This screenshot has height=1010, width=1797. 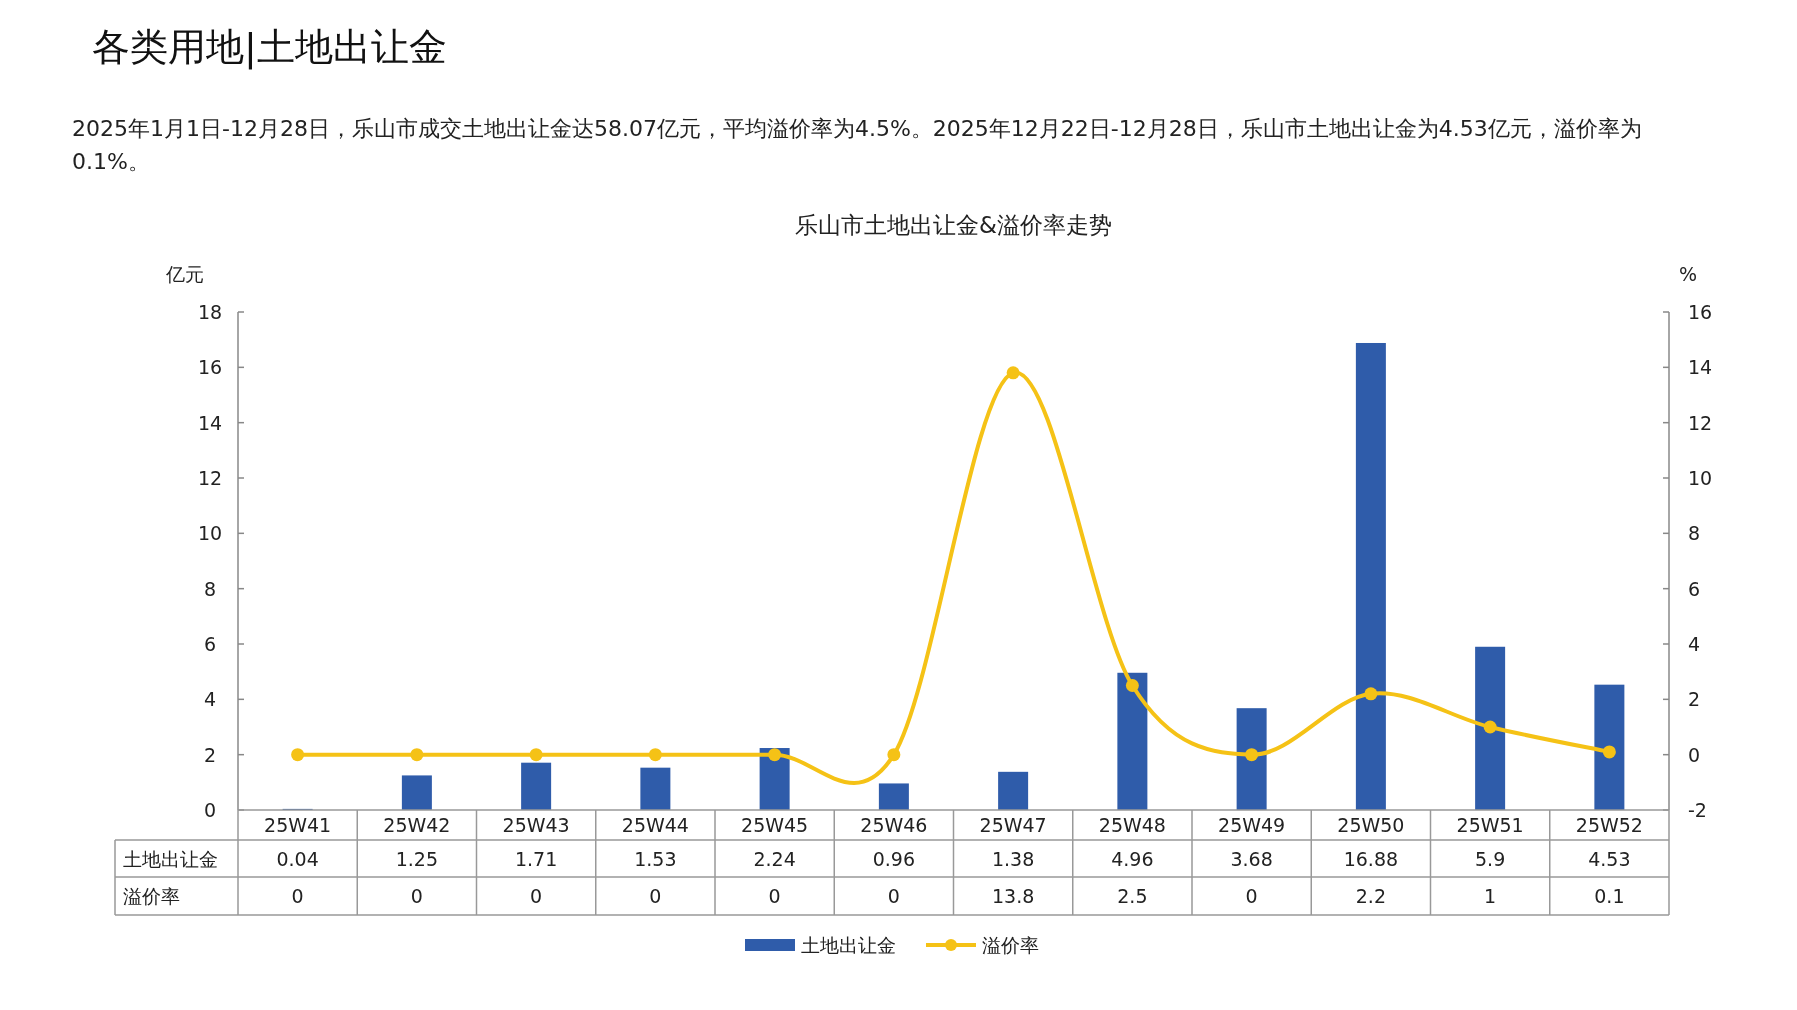 I want to click on x-tick-label: 25W52, so click(x=1609, y=825).